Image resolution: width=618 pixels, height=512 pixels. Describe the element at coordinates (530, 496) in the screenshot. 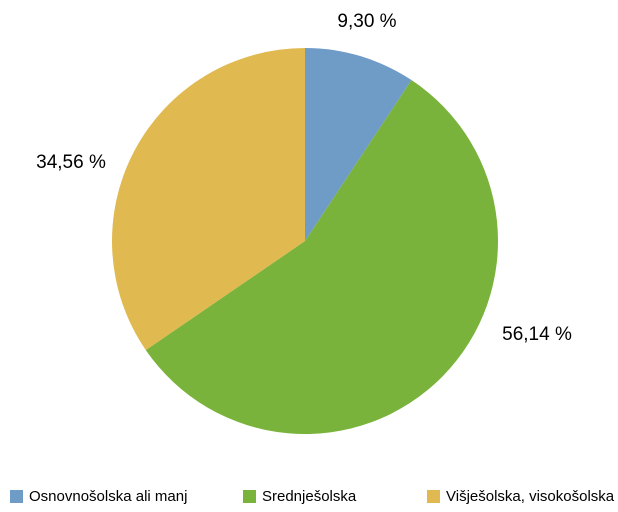

I see `legend-label: Višješolska, visokošolska` at that location.